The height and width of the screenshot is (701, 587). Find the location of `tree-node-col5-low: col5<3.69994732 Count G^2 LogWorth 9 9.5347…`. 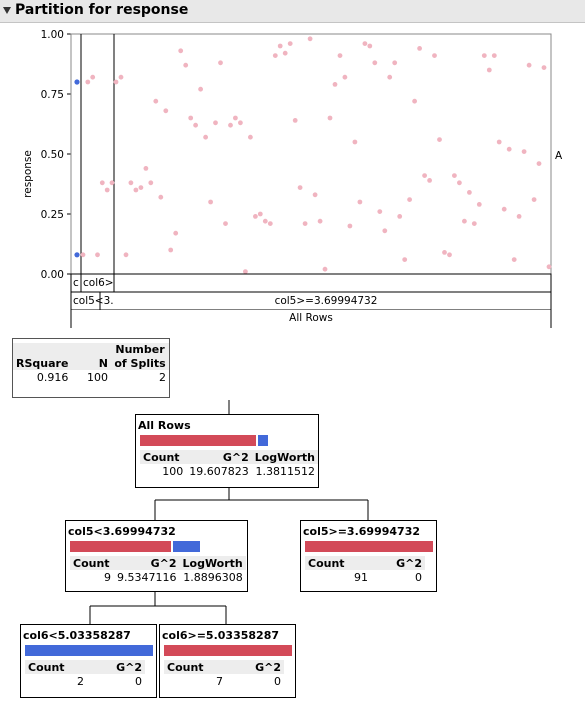

tree-node-col5-low: col5<3.69994732 Count G^2 LogWorth 9 9.5347… is located at coordinates (156, 556).